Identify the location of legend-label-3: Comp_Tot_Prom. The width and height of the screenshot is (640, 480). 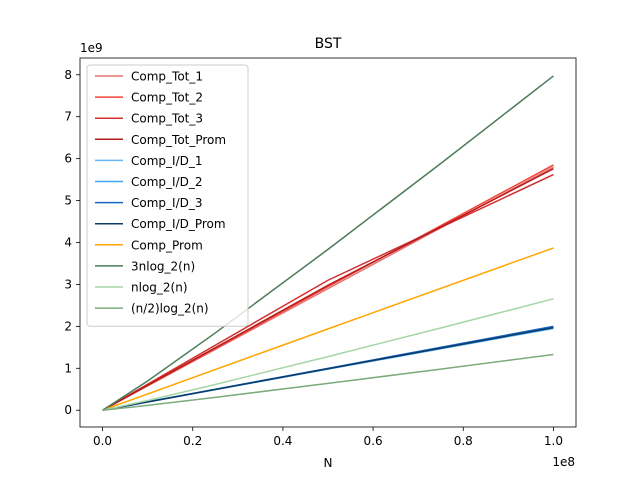
(178, 140).